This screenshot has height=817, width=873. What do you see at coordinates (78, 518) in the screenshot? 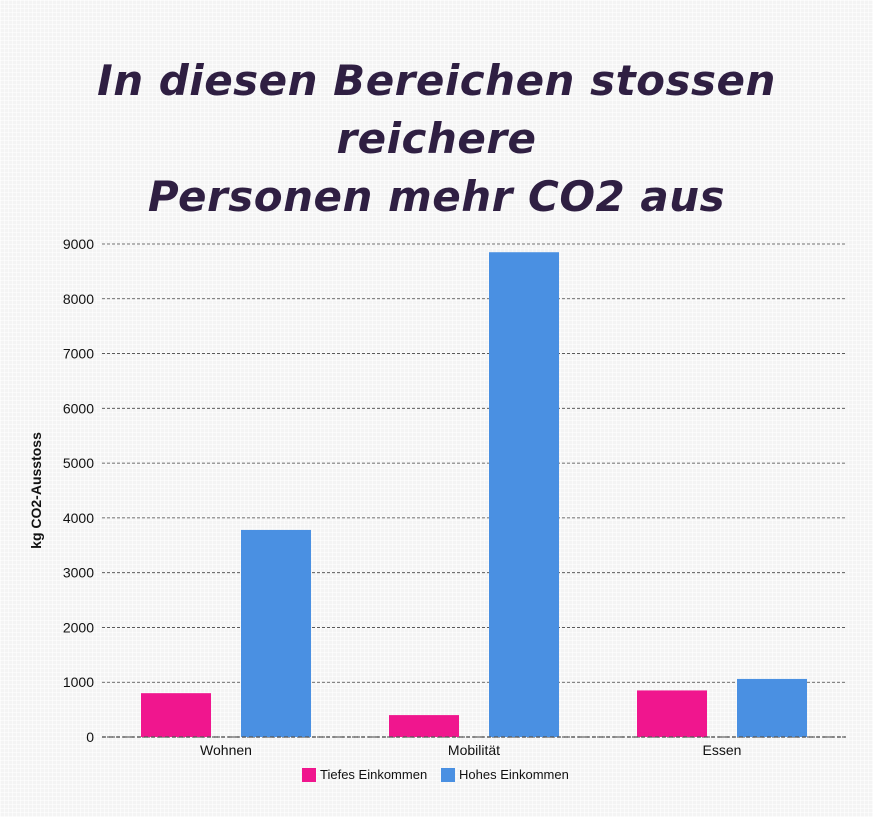
I see `y-tick-label: 4000` at bounding box center [78, 518].